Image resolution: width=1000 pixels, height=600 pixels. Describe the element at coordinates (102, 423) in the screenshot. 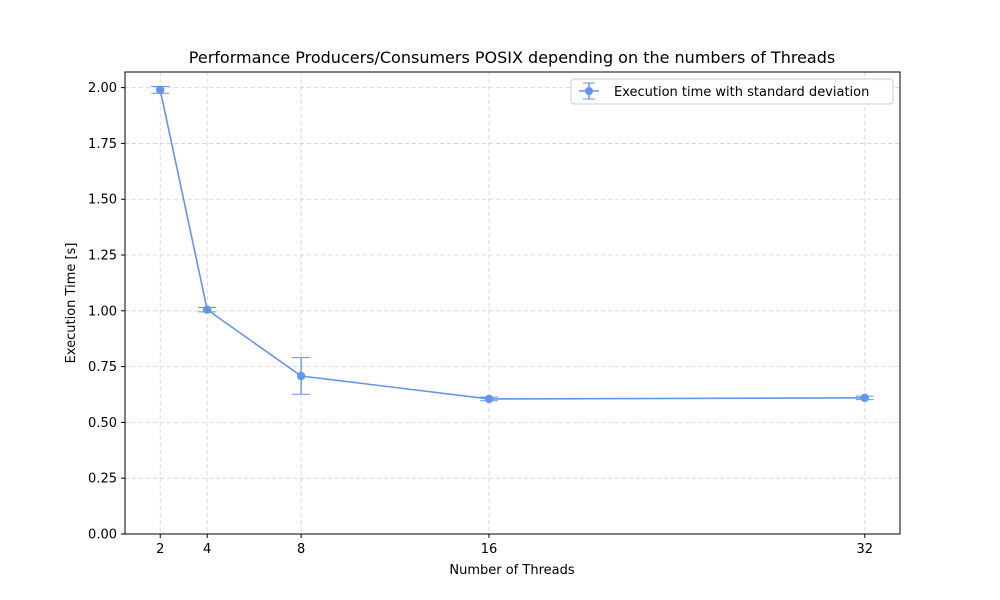

I see `y-tick-label: 0.50` at that location.